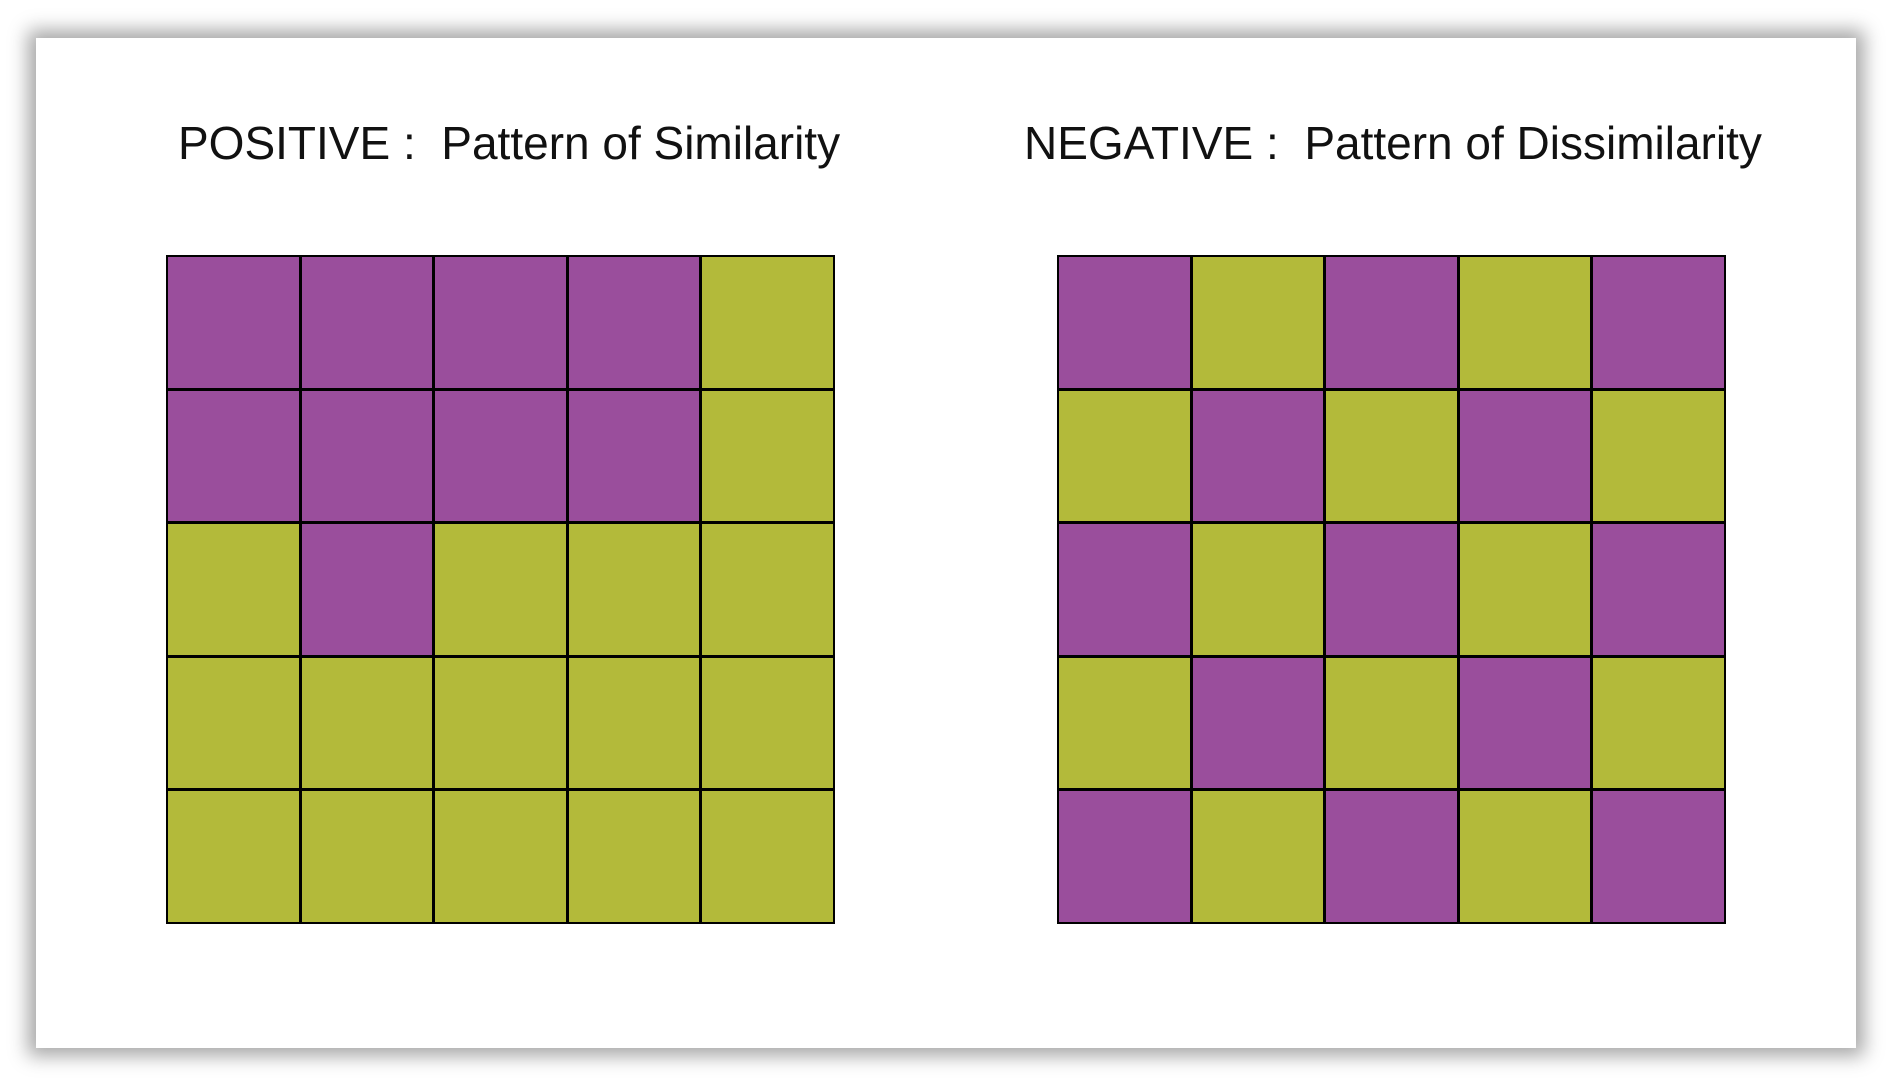  What do you see at coordinates (1393, 143) in the screenshot?
I see `negative-panel-title: NEGATIVE : Pattern of Dissimilarity` at bounding box center [1393, 143].